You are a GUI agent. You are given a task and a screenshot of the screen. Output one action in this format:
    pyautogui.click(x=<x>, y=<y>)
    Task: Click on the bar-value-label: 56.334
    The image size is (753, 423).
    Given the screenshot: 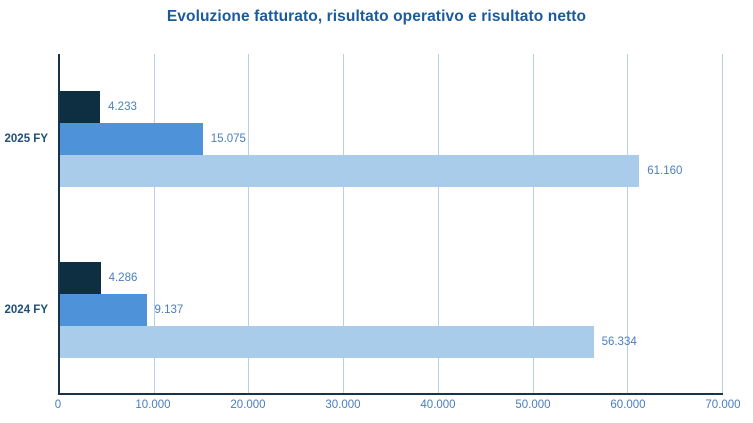 What is the action you would take?
    pyautogui.click(x=619, y=341)
    